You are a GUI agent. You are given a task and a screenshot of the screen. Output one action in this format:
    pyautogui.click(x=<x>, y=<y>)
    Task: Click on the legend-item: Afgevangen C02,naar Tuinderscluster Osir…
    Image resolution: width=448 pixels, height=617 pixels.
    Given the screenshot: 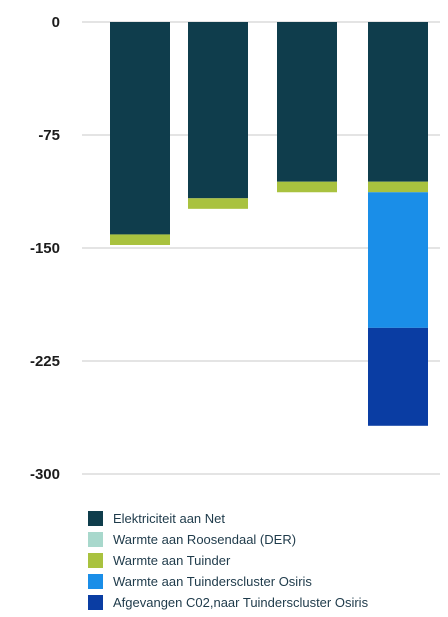 What is the action you would take?
    pyautogui.click(x=228, y=602)
    